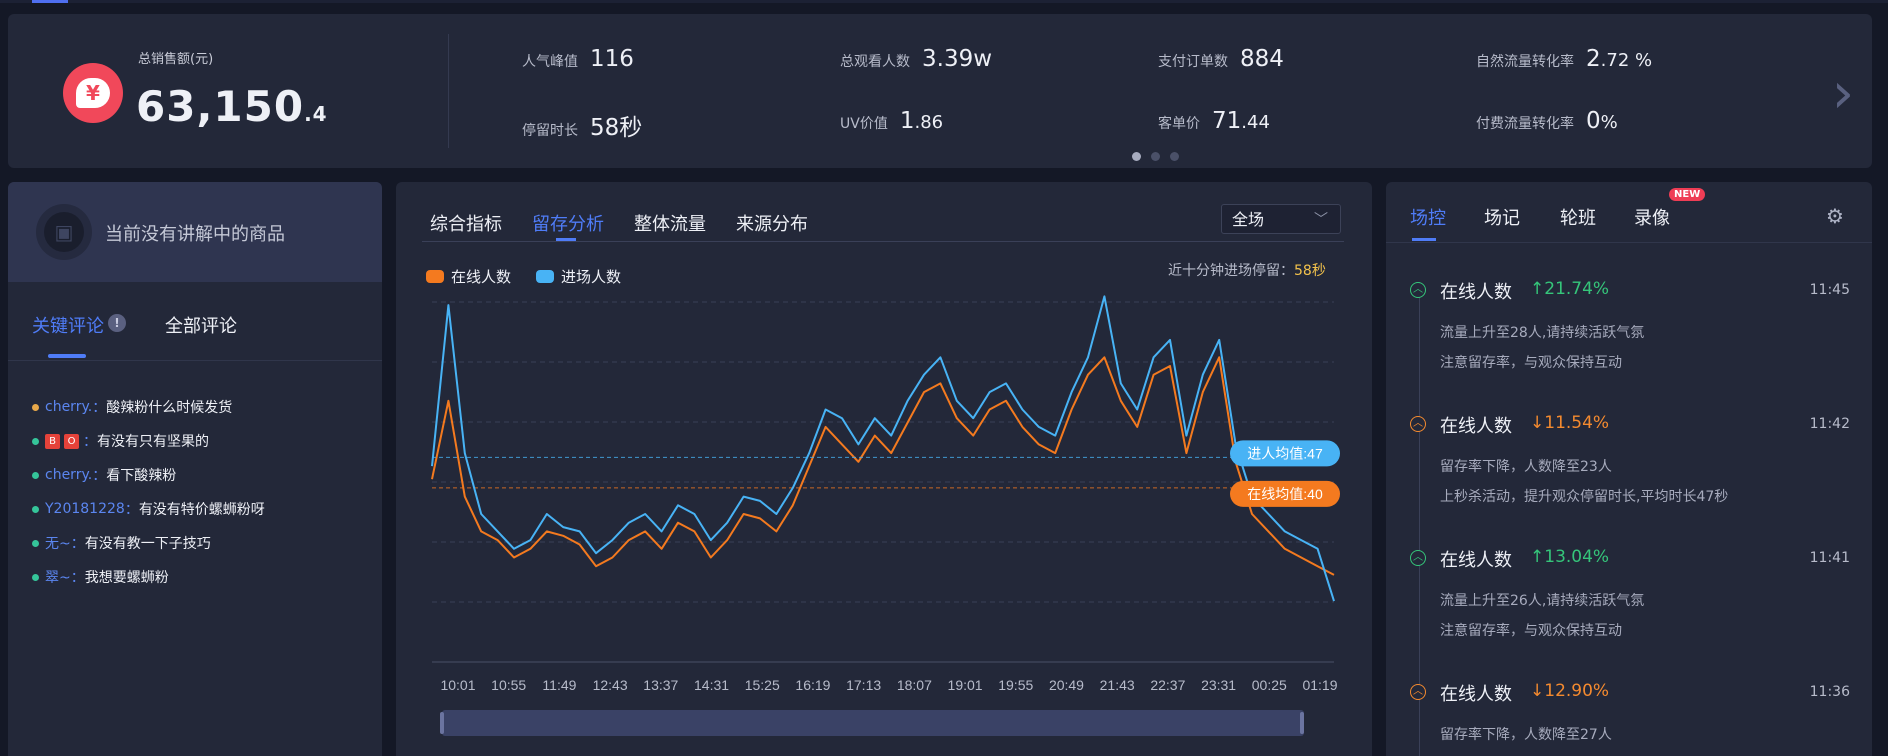  Describe the element at coordinates (52, 441) in the screenshot. I see `emoji-b-icon: B` at that location.